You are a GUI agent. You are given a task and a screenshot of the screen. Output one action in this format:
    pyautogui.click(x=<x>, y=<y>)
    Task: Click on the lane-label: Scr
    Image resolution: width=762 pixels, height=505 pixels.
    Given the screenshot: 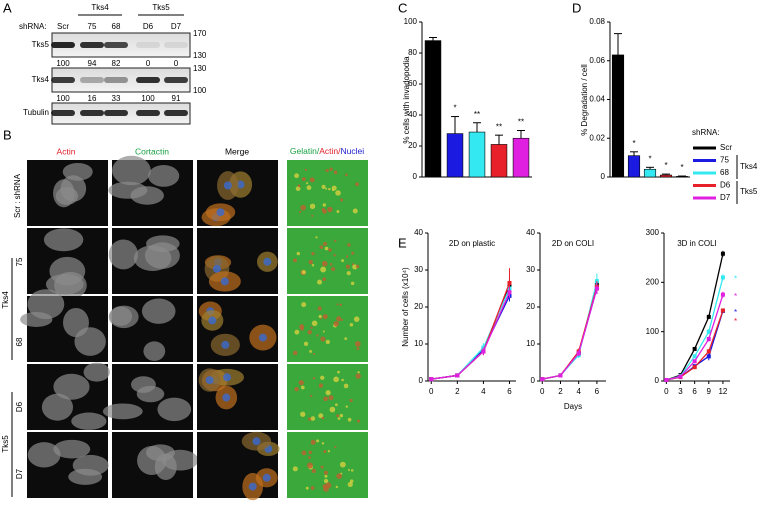 What is the action you would take?
    pyautogui.click(x=63, y=26)
    